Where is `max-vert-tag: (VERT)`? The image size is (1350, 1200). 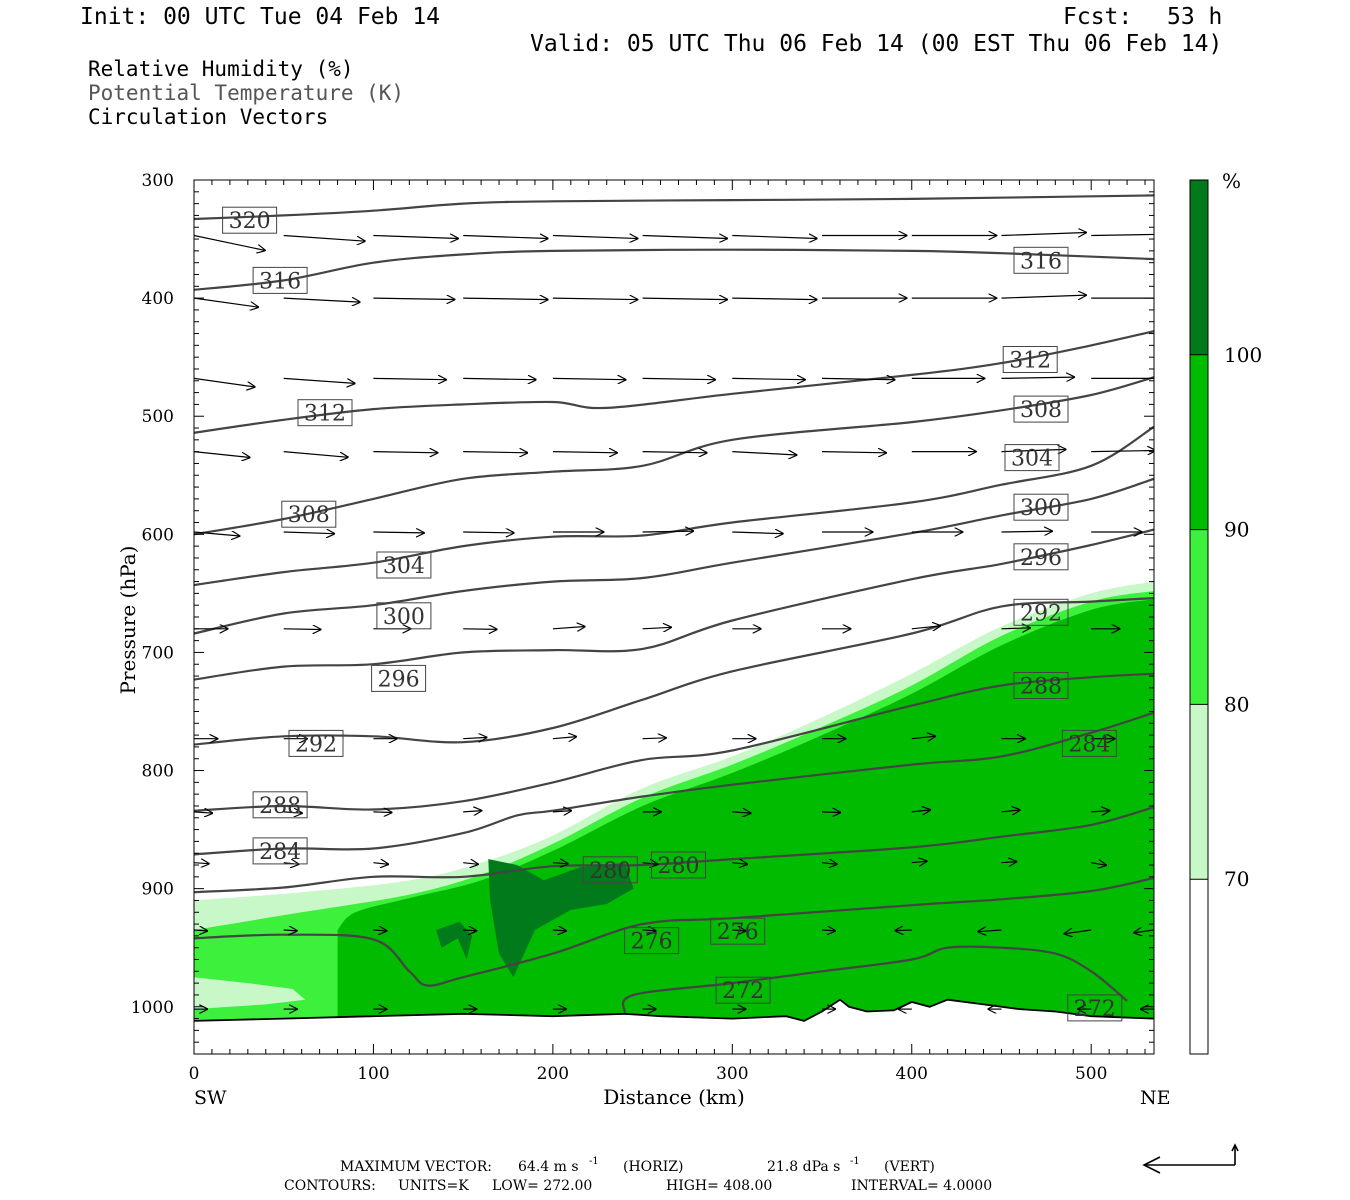
max-vert-tag: (VERT) is located at coordinates (909, 1167).